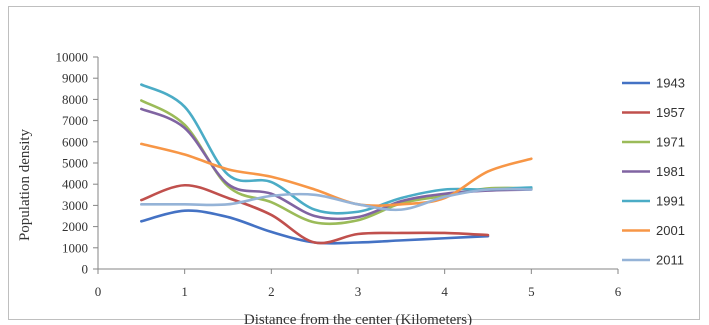  What do you see at coordinates (670, 230) in the screenshot?
I see `legend-label-2001: 2001` at bounding box center [670, 230].